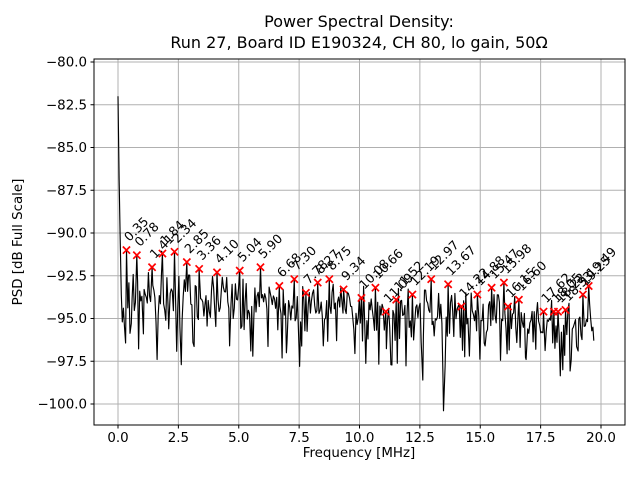 The image size is (640, 480). Describe the element at coordinates (480, 438) in the screenshot. I see `x-tick-label: 15.0` at that location.